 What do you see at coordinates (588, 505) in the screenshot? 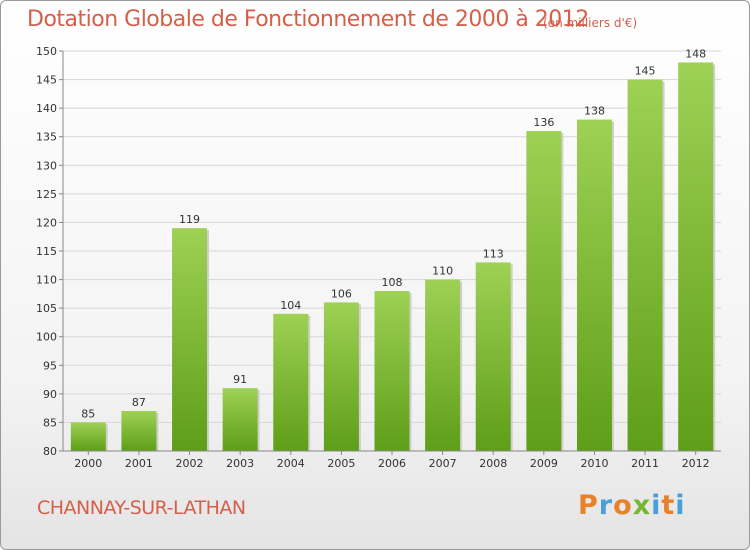
I see `logo-letter: P` at bounding box center [588, 505].